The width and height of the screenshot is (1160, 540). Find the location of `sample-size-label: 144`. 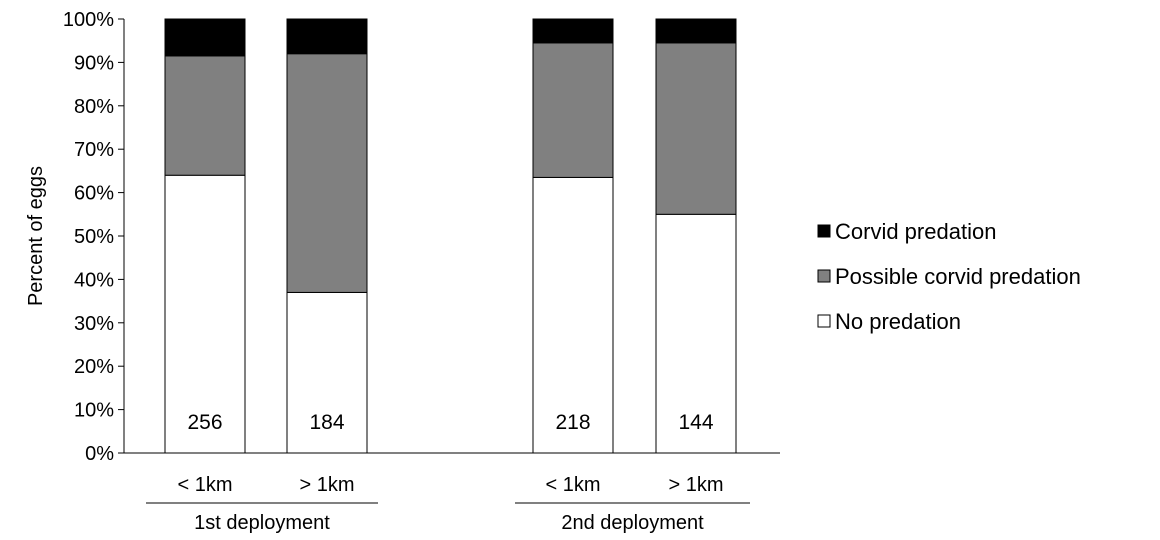

sample-size-label: 144 is located at coordinates (695, 422).